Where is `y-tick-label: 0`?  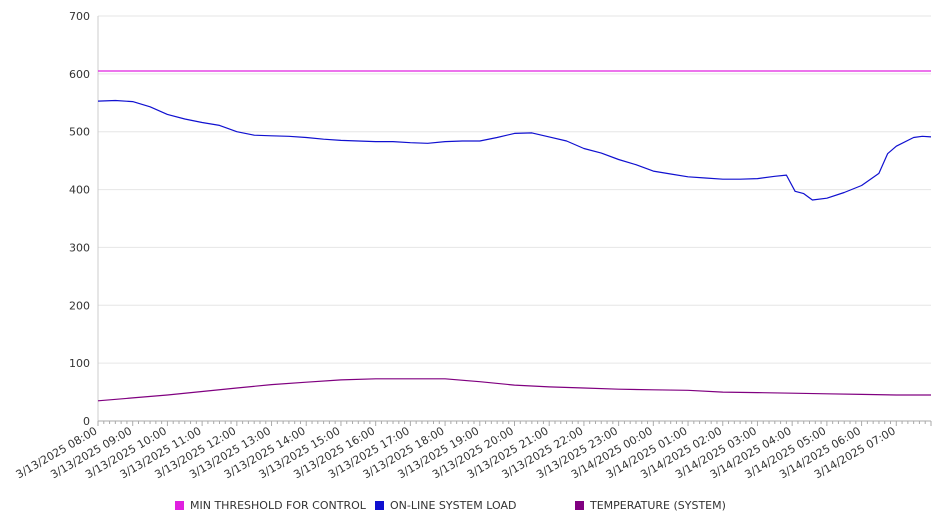
y-tick-label: 0 is located at coordinates (86, 421).